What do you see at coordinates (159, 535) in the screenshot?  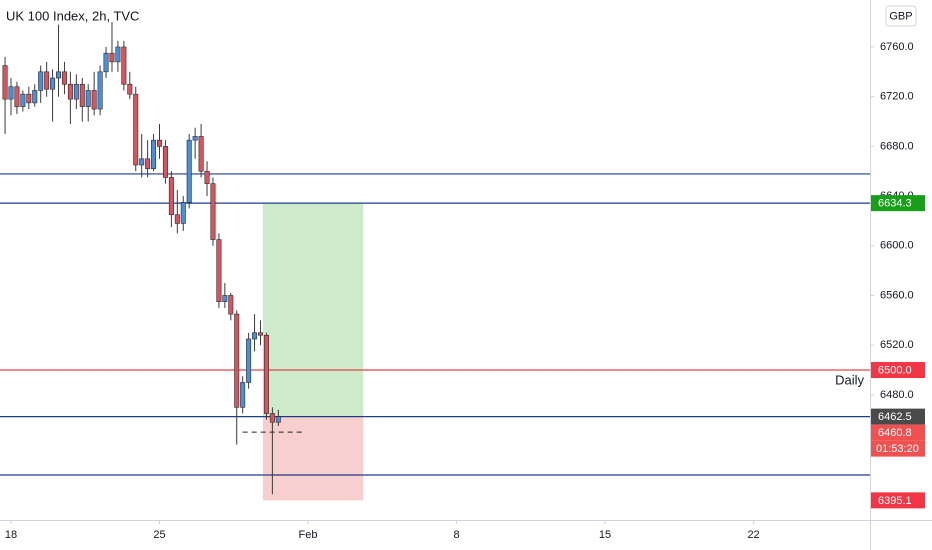 I see `x-tick-label: 25` at bounding box center [159, 535].